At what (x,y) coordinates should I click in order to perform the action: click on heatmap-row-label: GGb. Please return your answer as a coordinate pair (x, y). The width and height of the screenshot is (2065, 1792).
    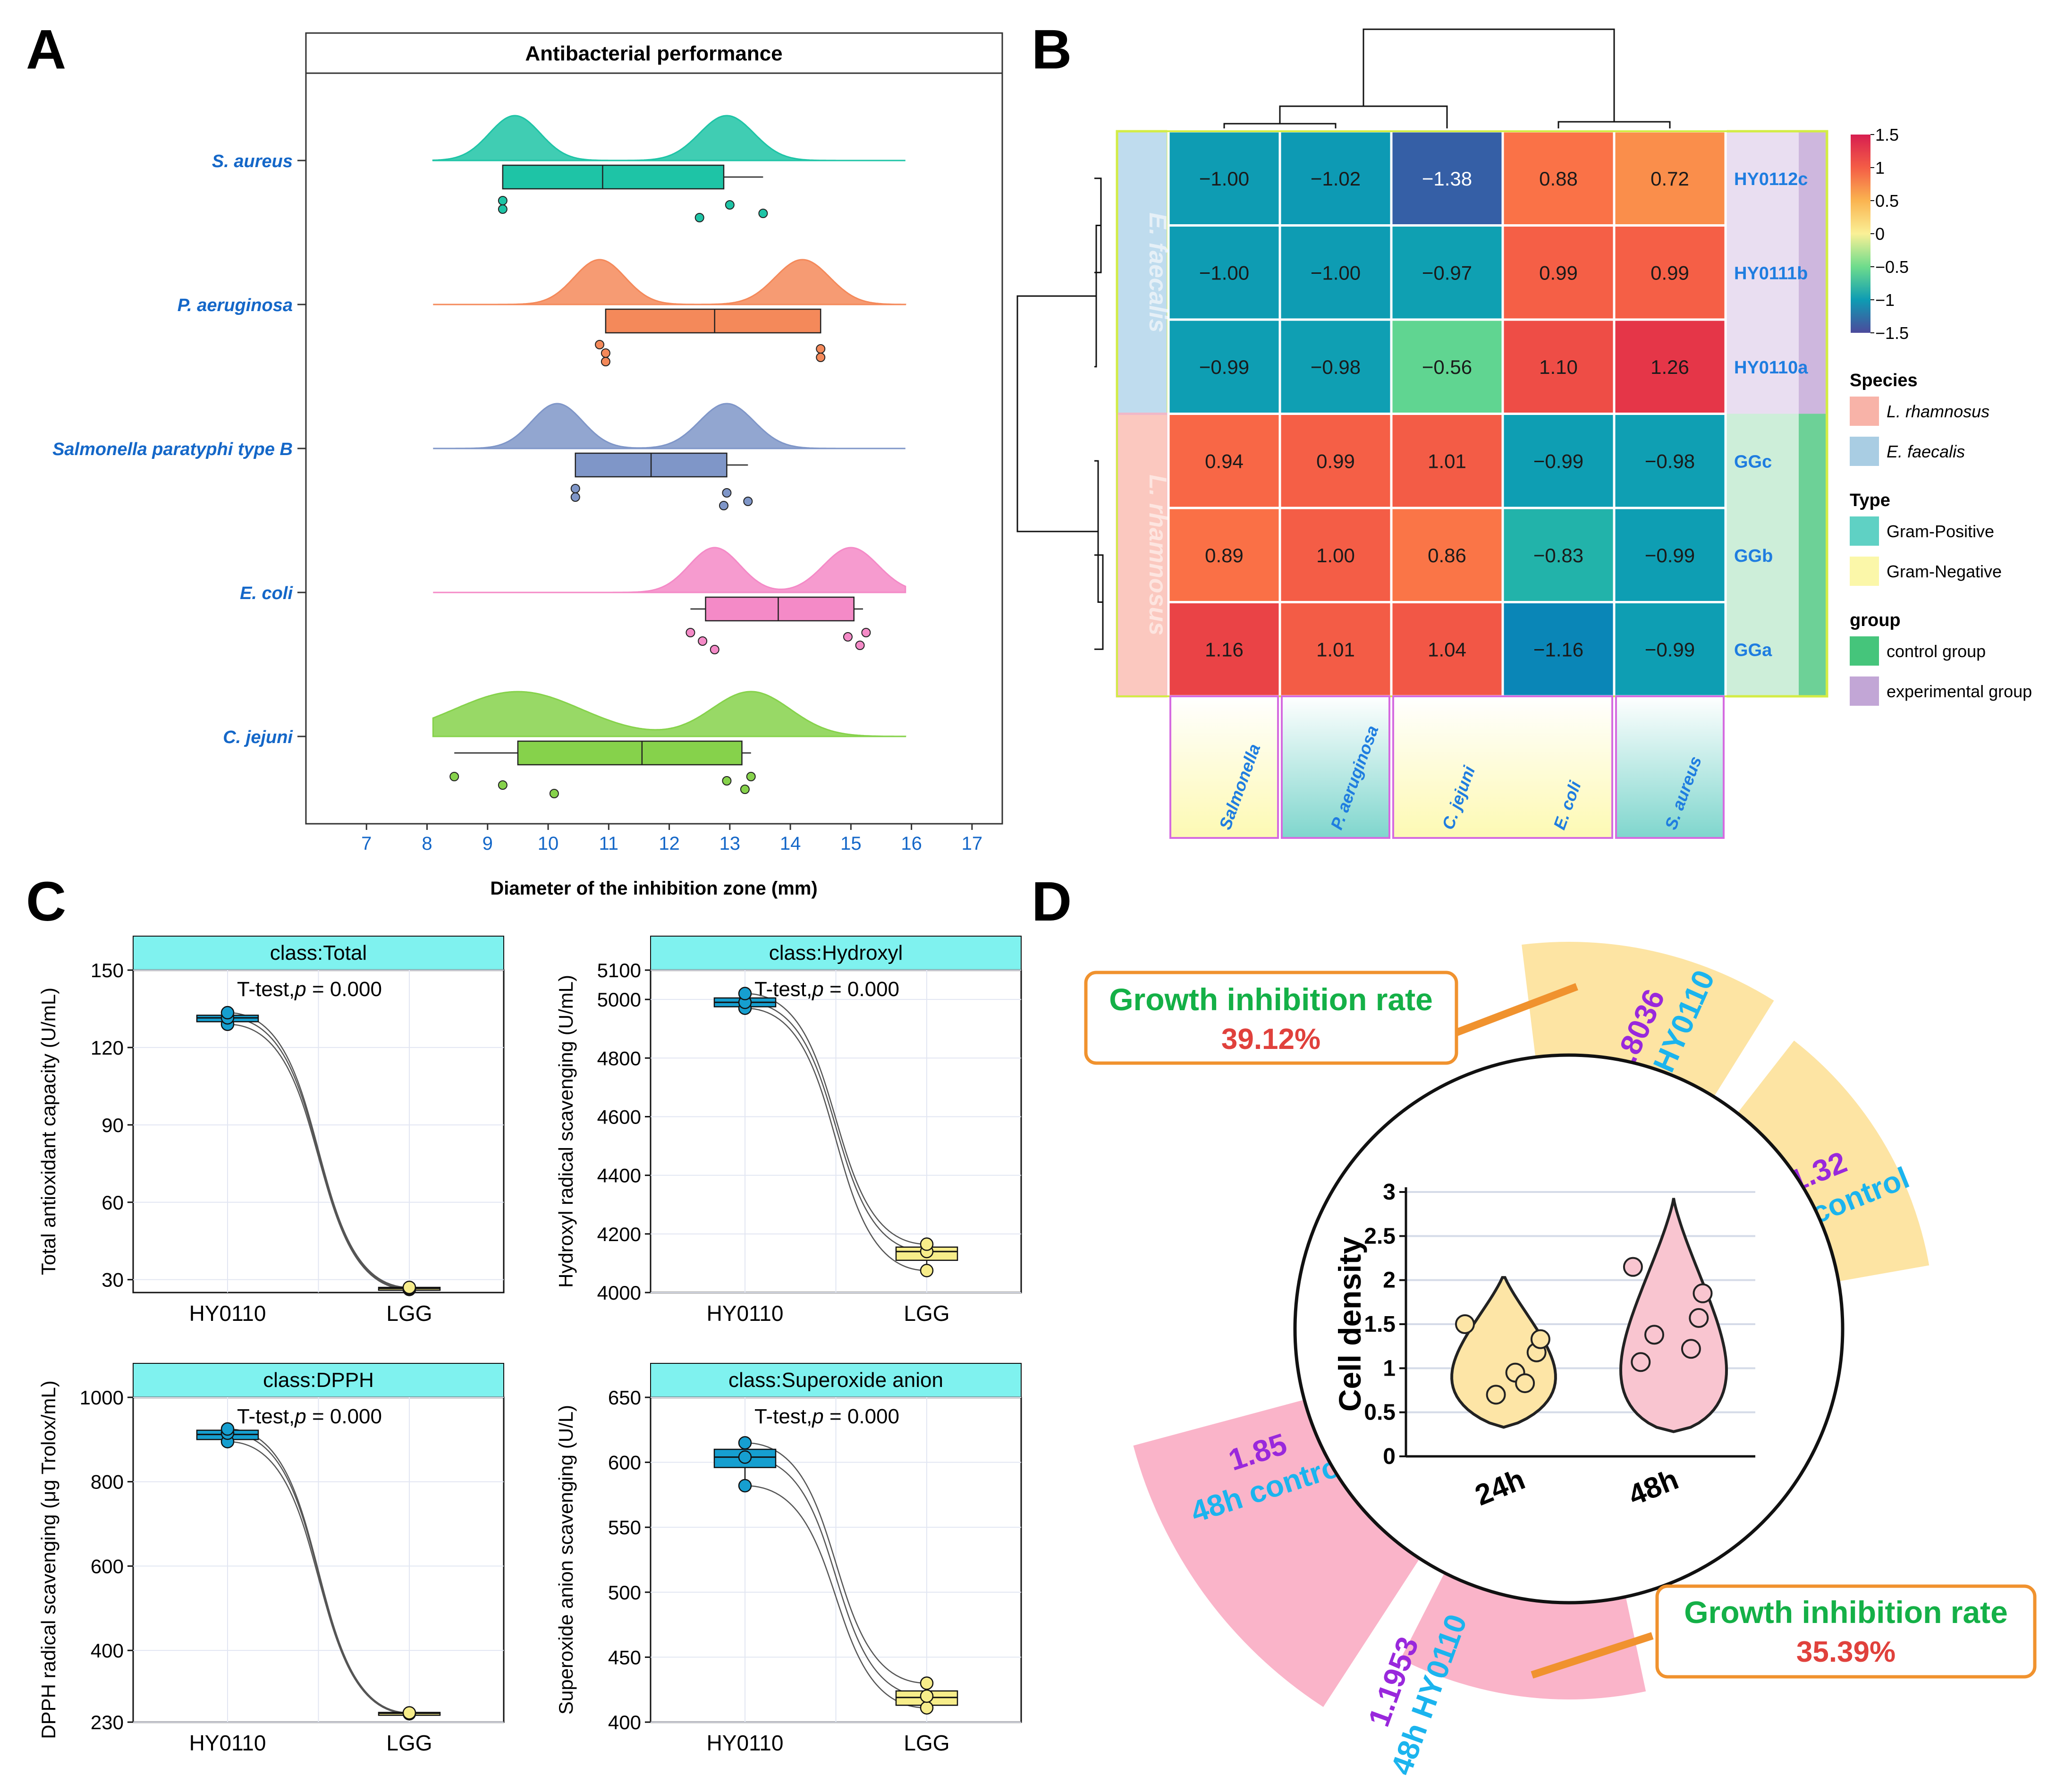
    Looking at the image, I should click on (1754, 556).